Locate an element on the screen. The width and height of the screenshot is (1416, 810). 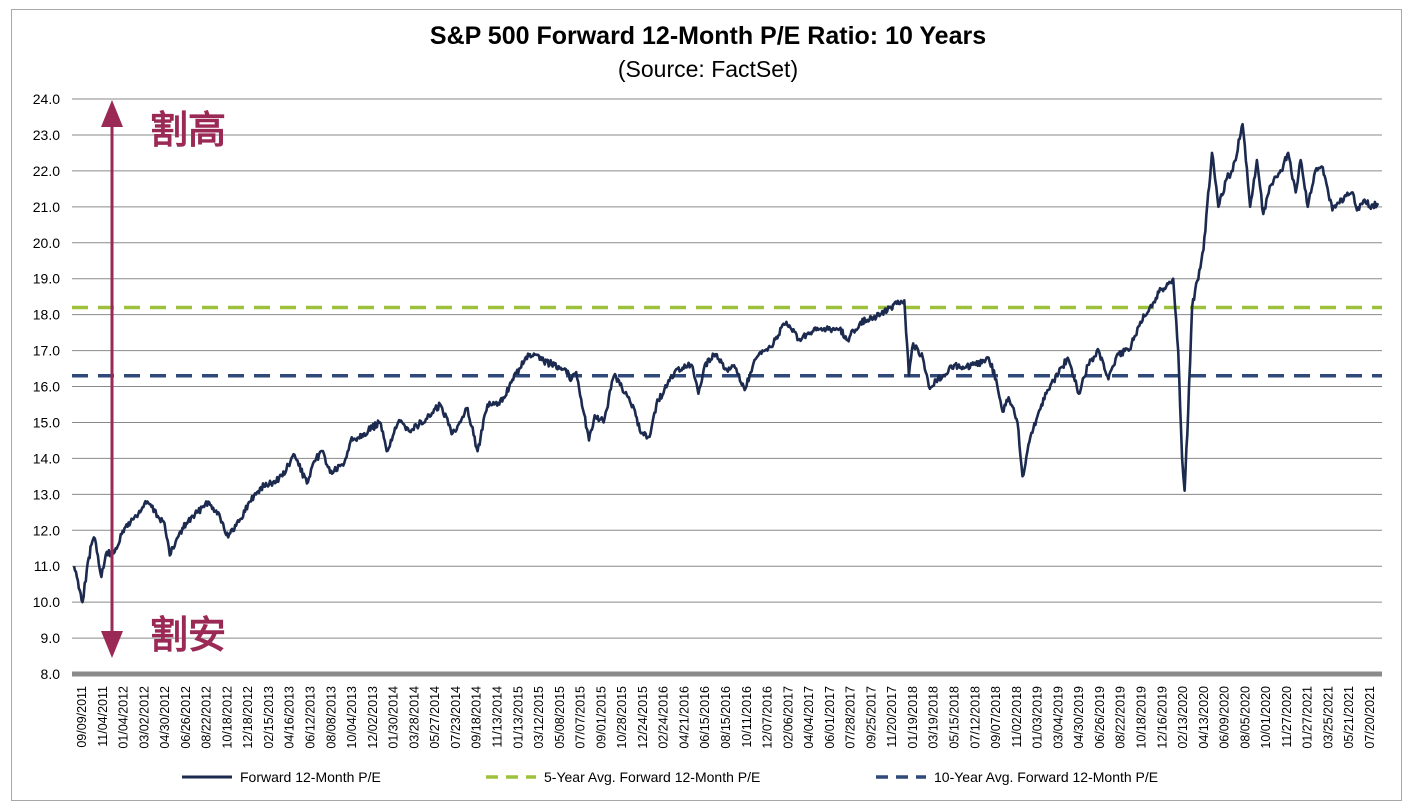
x-tick-label: 03/02/2012 is located at coordinates (144, 717).